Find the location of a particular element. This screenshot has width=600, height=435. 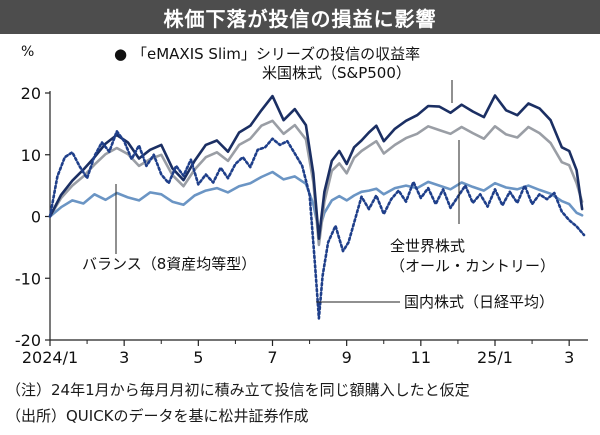

subtitle: ● 「eMAXIS Slim」シリーズの投信の収益率 is located at coordinates (267, 54).